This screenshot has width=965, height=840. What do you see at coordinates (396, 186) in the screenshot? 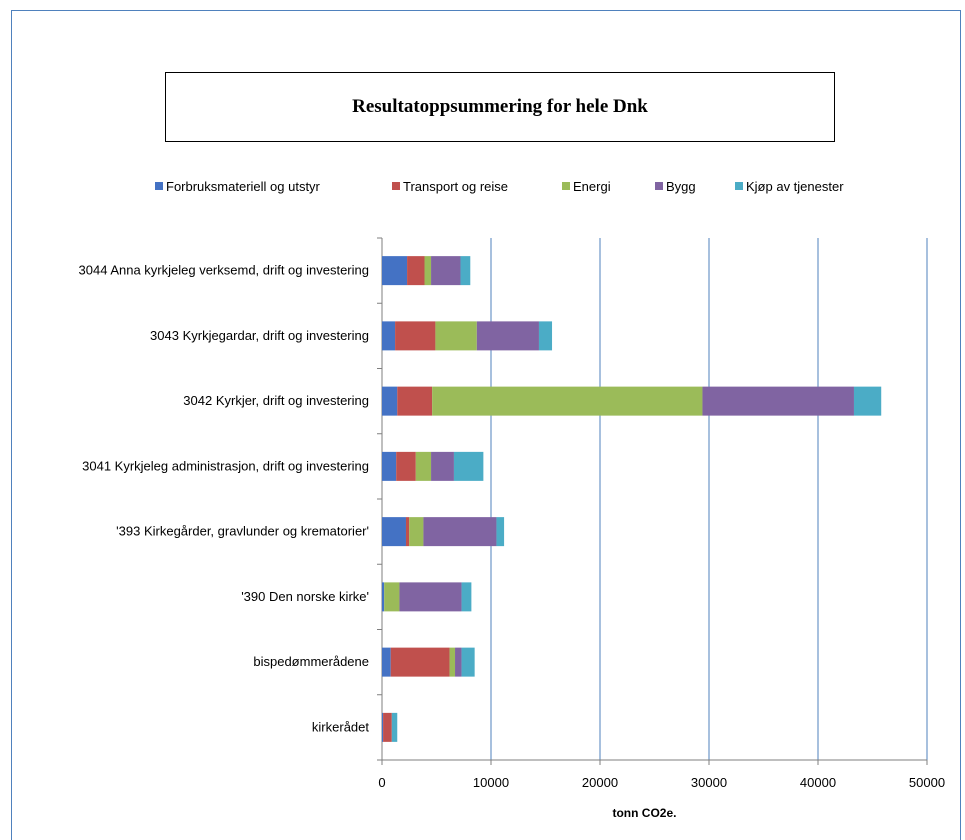
I see `legend-swatch-transport` at bounding box center [396, 186].